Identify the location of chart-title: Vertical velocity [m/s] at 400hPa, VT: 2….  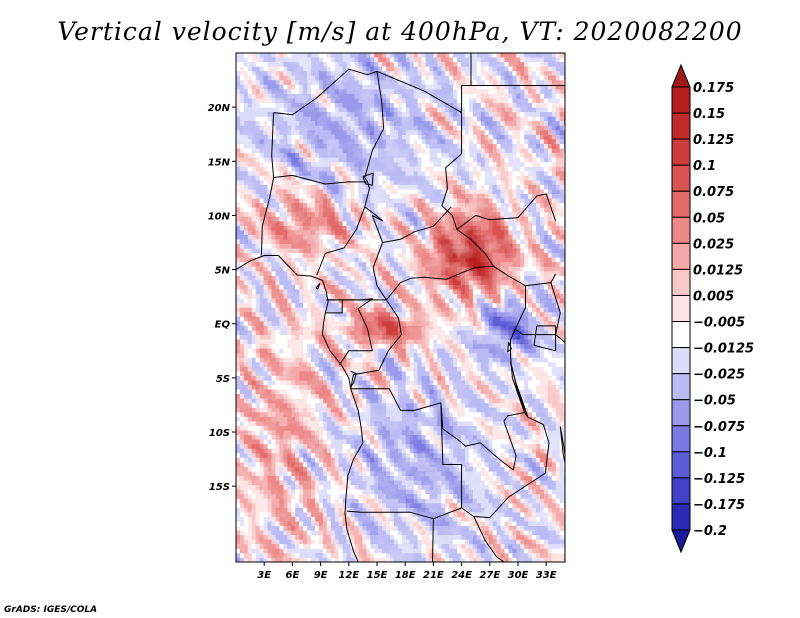
(399, 31).